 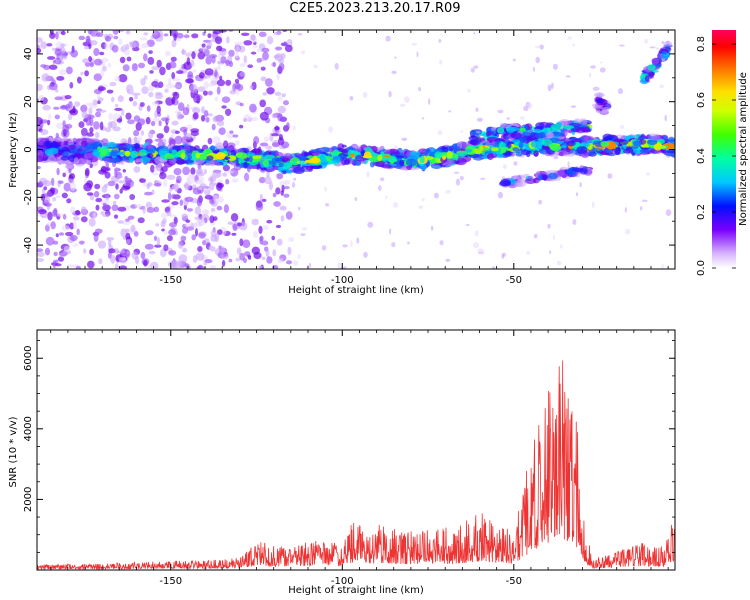 What do you see at coordinates (520, 178) in the screenshot?
I see `lower-branch-blob` at bounding box center [520, 178].